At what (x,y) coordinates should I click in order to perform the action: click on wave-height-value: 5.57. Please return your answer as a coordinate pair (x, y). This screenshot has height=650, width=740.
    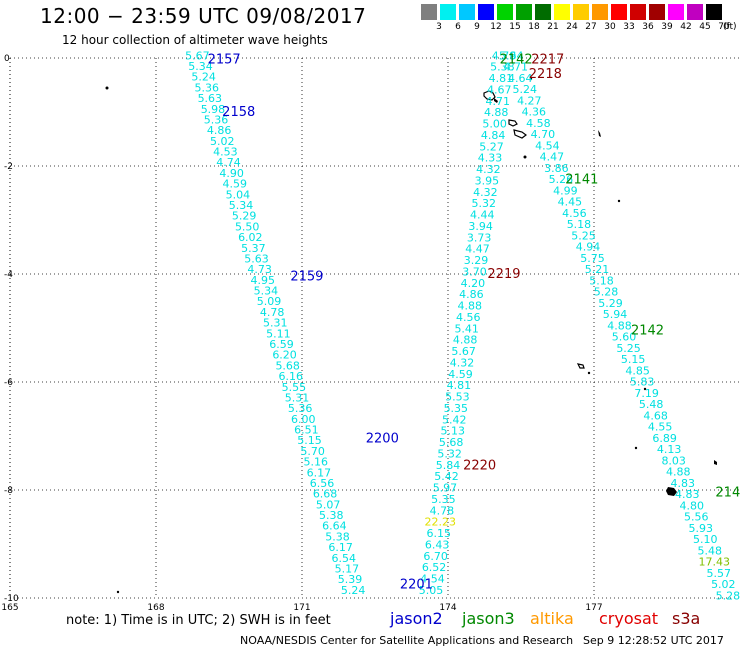
    Looking at the image, I should click on (719, 573).